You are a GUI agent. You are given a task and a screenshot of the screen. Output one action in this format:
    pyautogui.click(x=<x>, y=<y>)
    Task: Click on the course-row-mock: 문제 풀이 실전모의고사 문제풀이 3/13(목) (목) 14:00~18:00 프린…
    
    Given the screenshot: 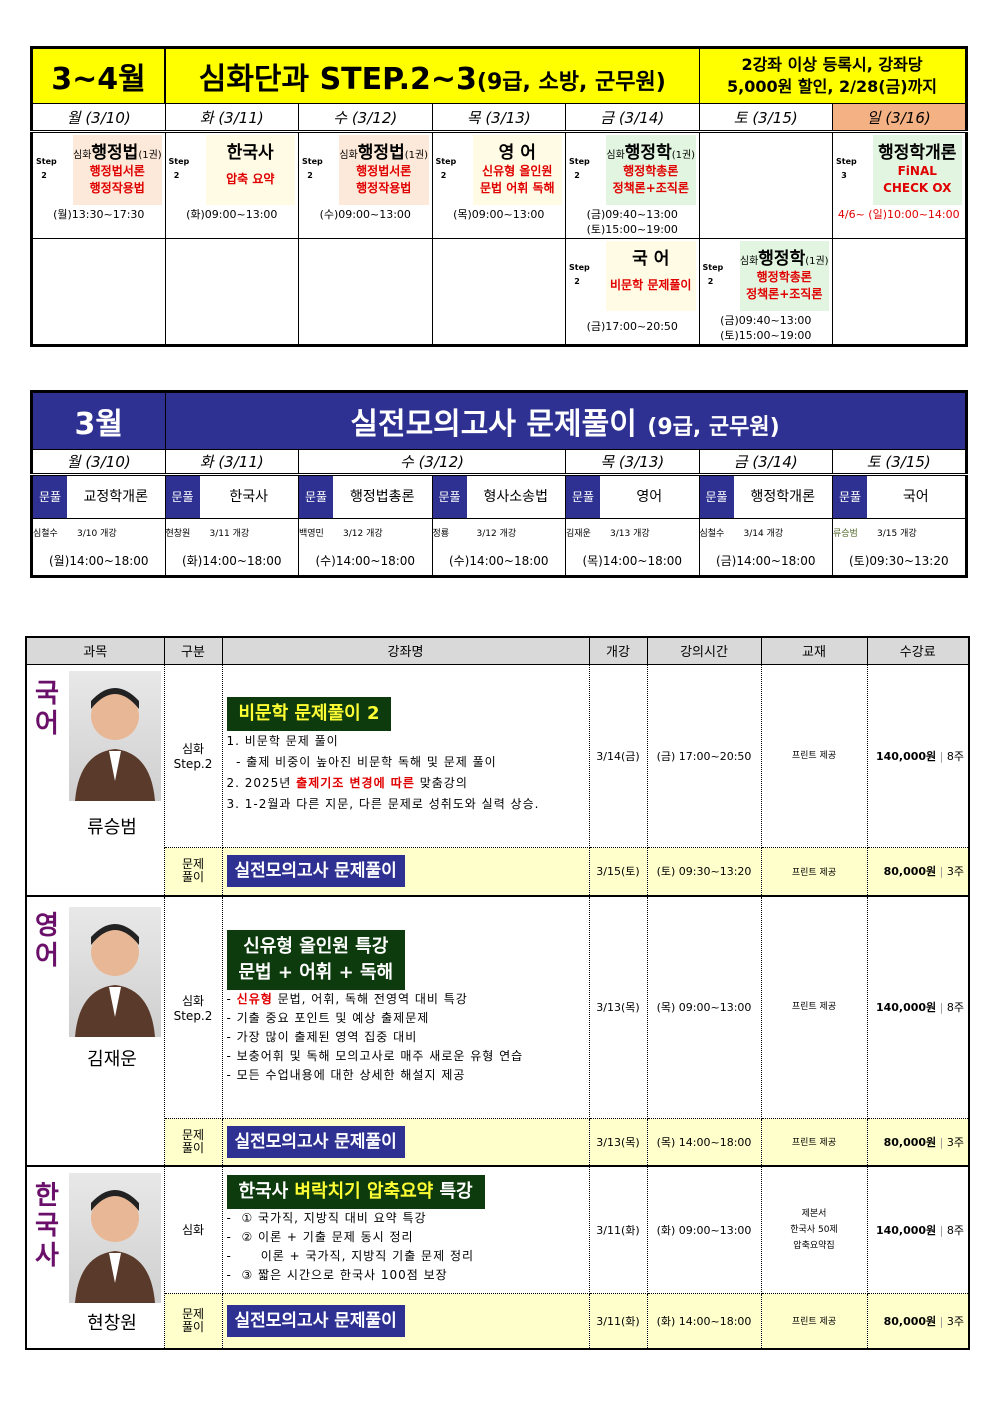 What is the action you would take?
    pyautogui.click(x=498, y=1142)
    